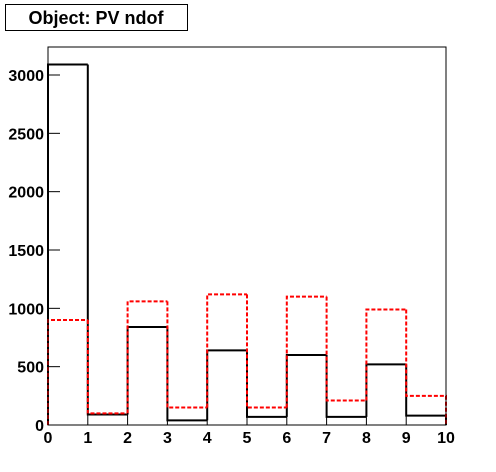 The width and height of the screenshot is (496, 472). What do you see at coordinates (446, 438) in the screenshot?
I see `x-tick-label: 10` at bounding box center [446, 438].